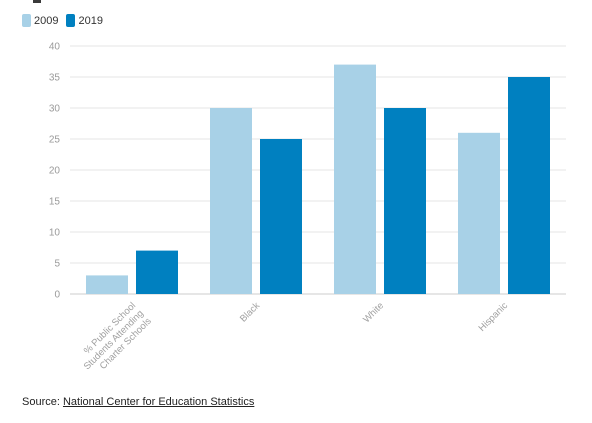  I want to click on source-link: National Center for Education Statistics, so click(158, 402).